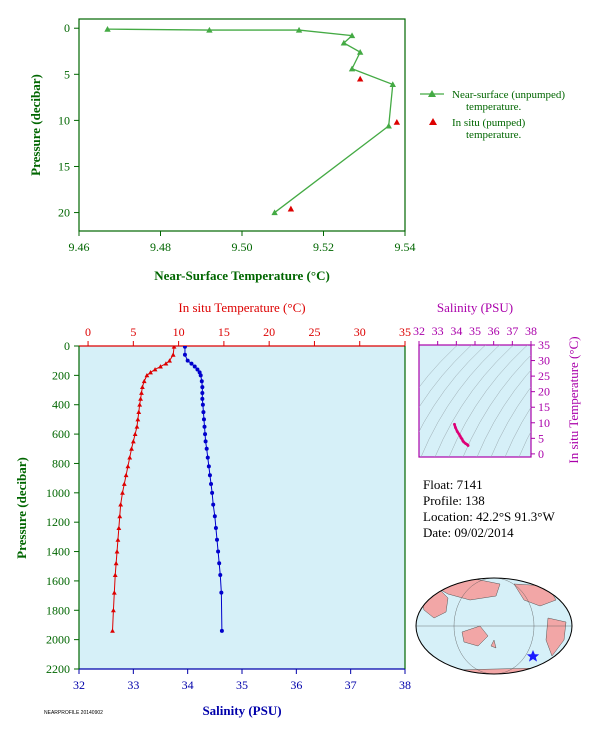  I want to click on pressure-tick-label: 2200, so click(58, 669).